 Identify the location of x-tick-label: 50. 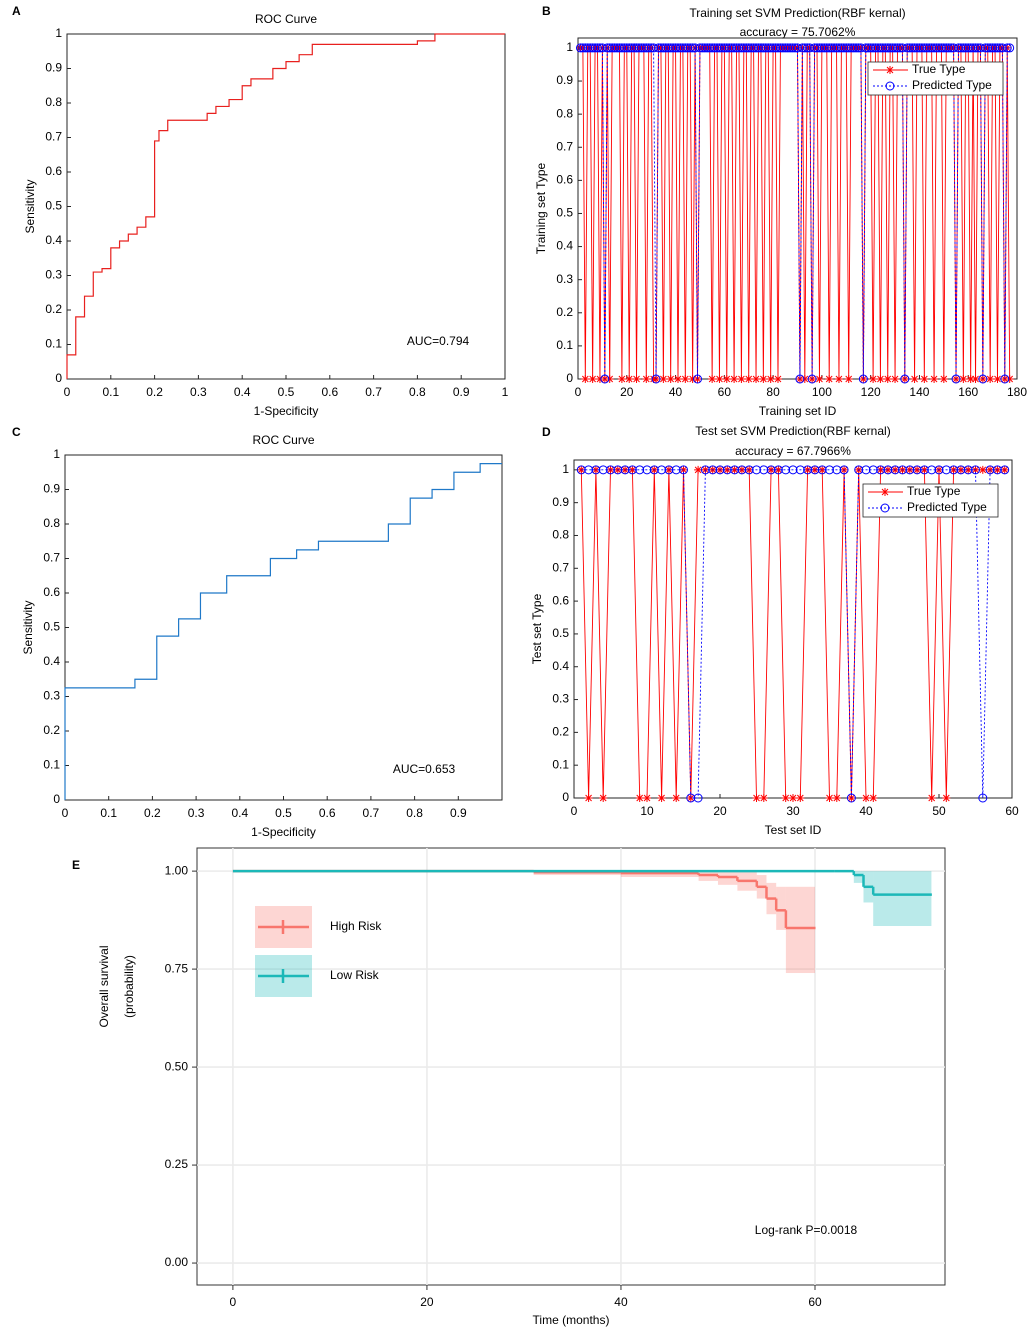
(939, 811).